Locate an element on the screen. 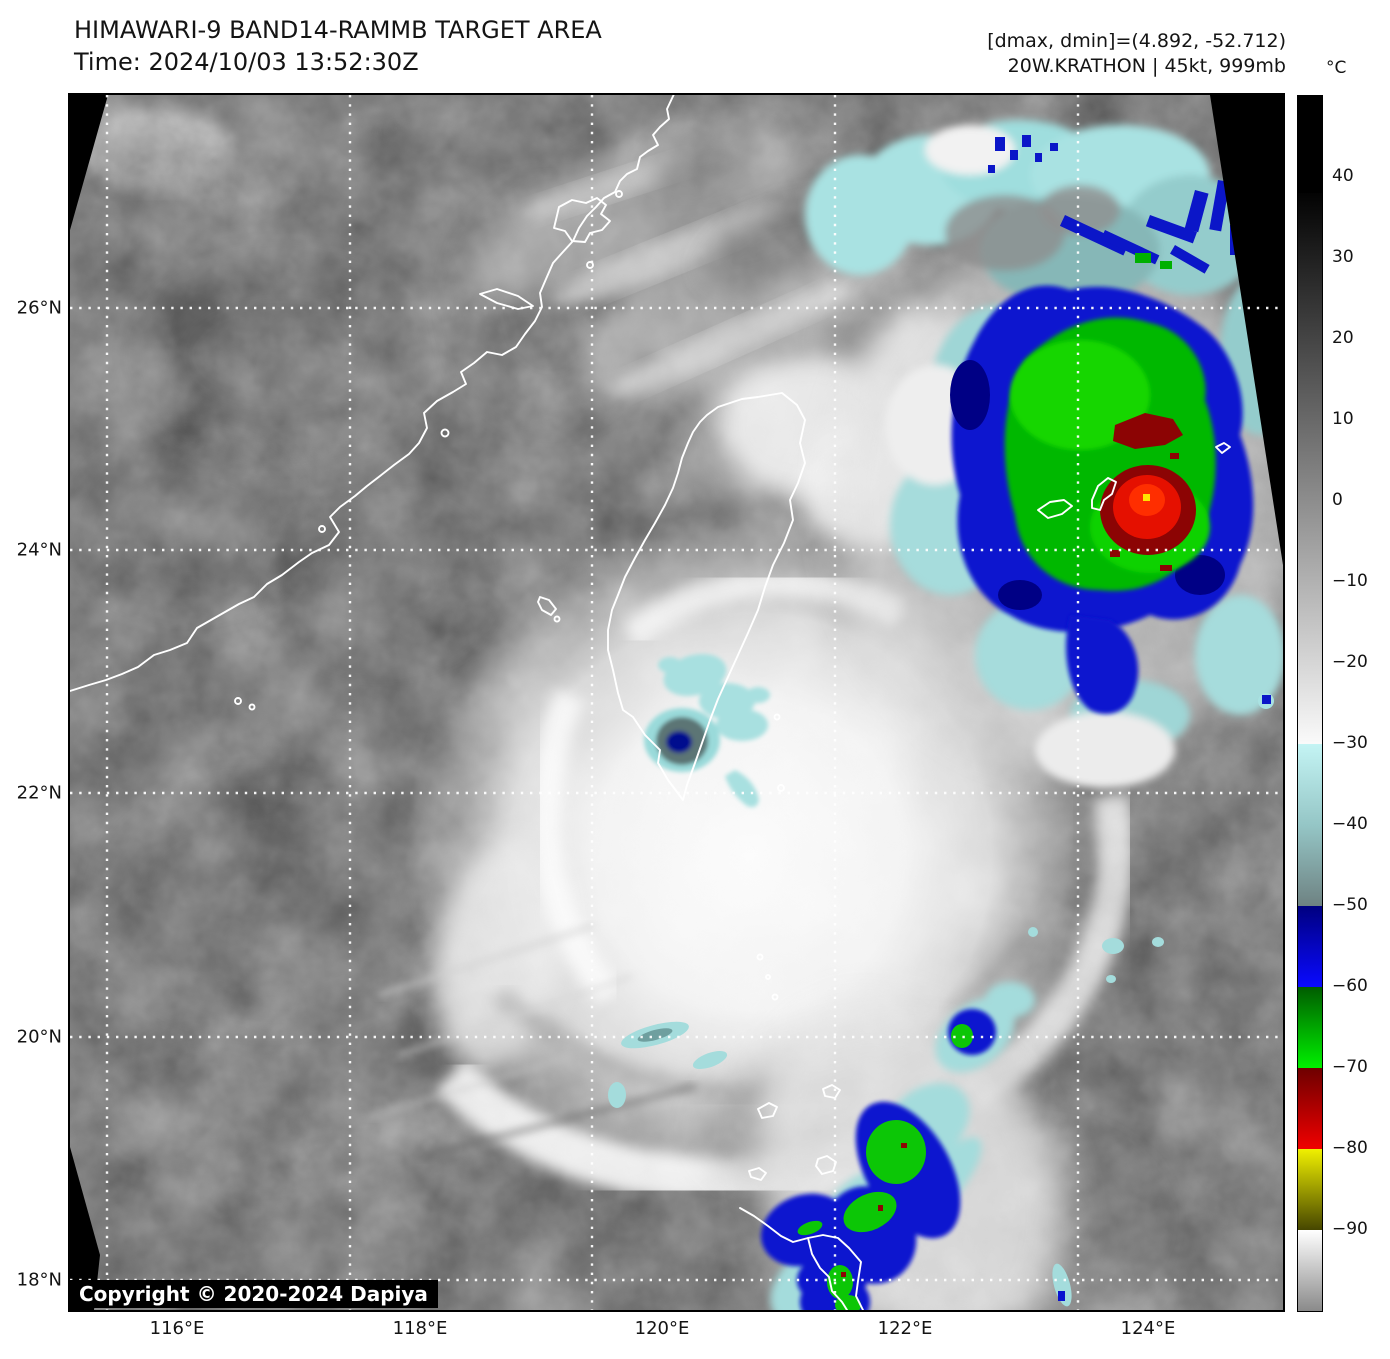 The image size is (1390, 1359). elongated-island is located at coordinates (506, 299).